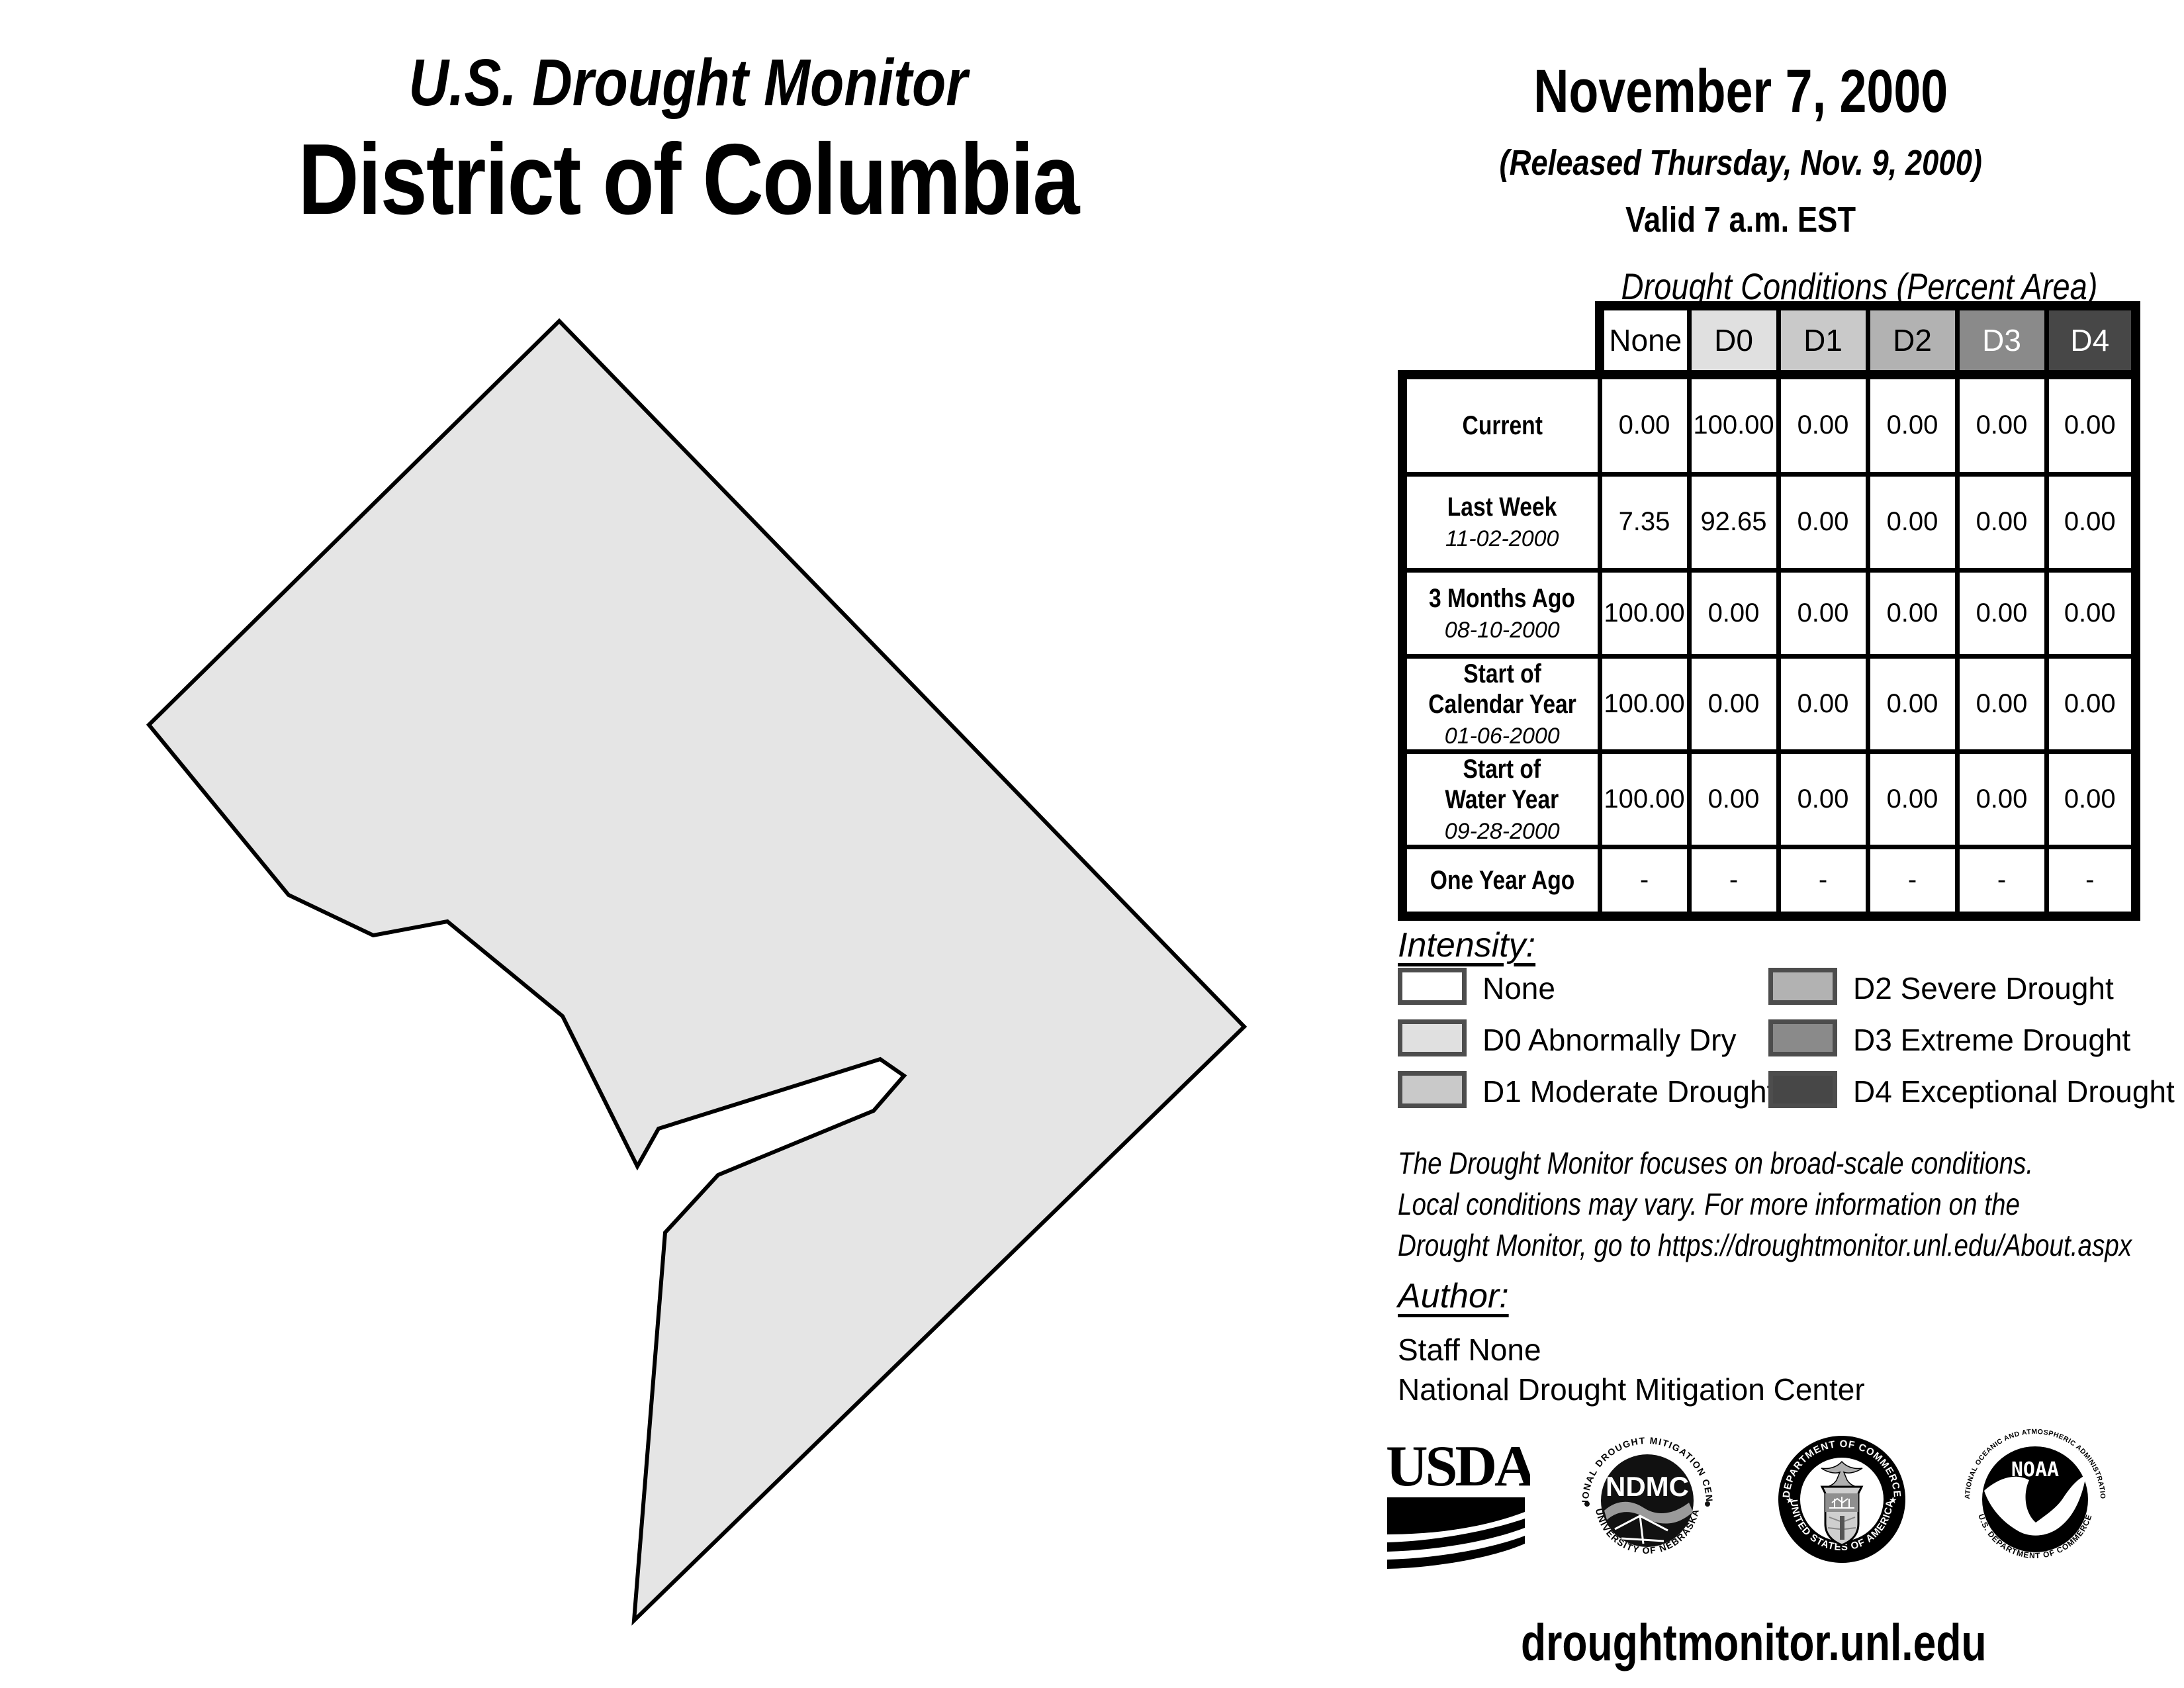 The width and height of the screenshot is (2184, 1688). What do you see at coordinates (1433, 1037) in the screenshot?
I see `legend-swatch-d0` at bounding box center [1433, 1037].